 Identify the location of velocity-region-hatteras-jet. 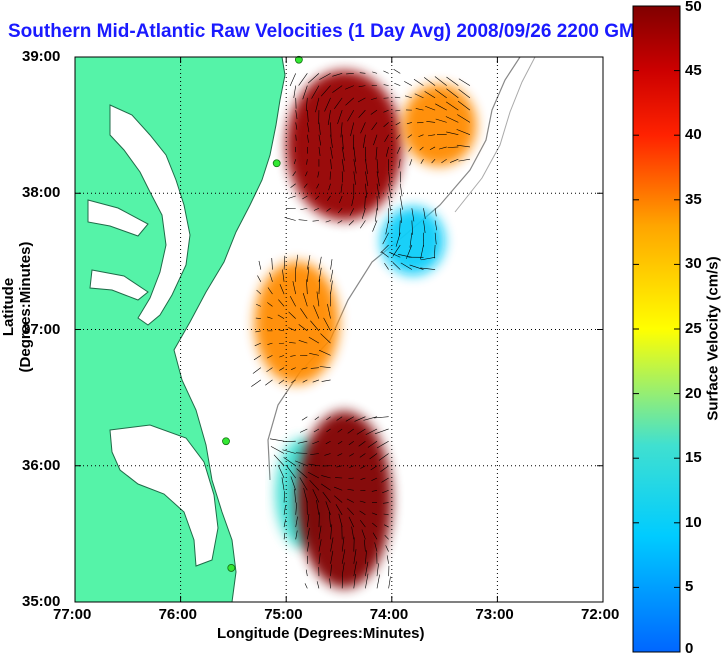
(344, 500).